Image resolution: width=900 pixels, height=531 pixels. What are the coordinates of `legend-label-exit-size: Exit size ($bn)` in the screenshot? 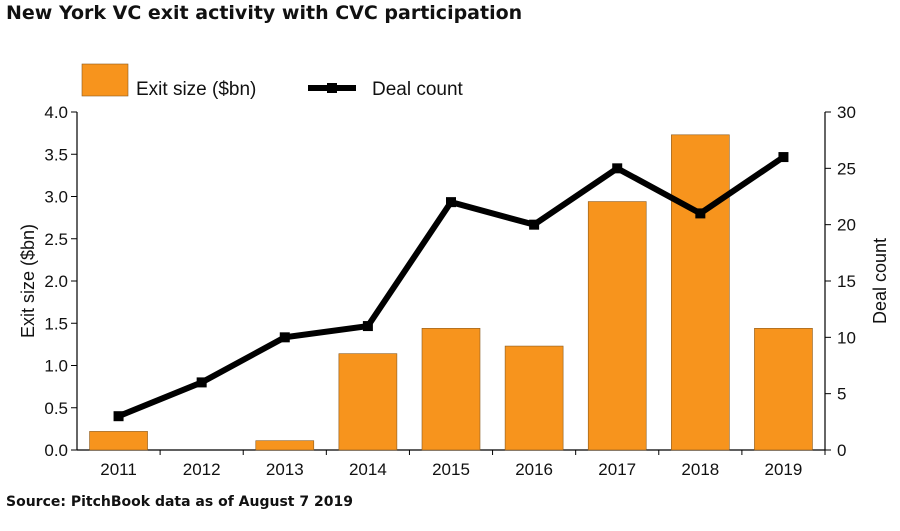 It's located at (196, 89).